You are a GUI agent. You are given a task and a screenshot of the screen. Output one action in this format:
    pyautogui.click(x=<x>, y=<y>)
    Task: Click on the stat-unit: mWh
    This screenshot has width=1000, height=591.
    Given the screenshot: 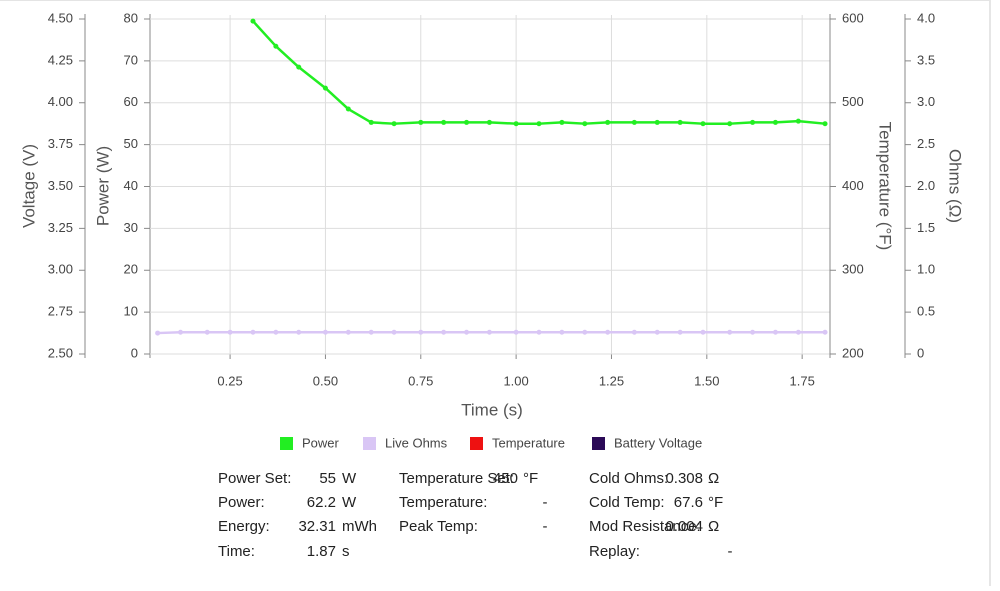 What is the action you would take?
    pyautogui.click(x=359, y=526)
    